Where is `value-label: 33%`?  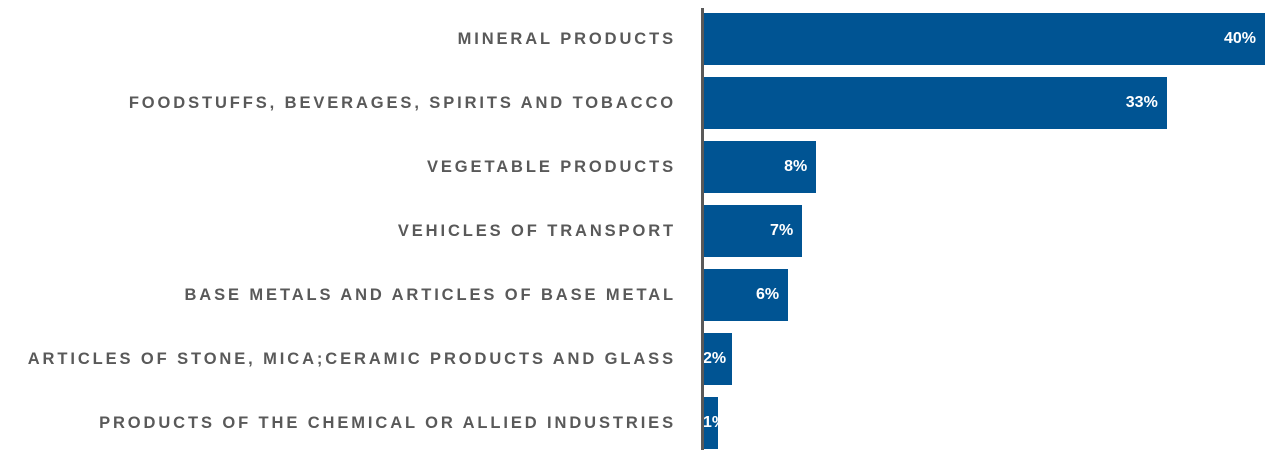
value-label: 33% is located at coordinates (1141, 102).